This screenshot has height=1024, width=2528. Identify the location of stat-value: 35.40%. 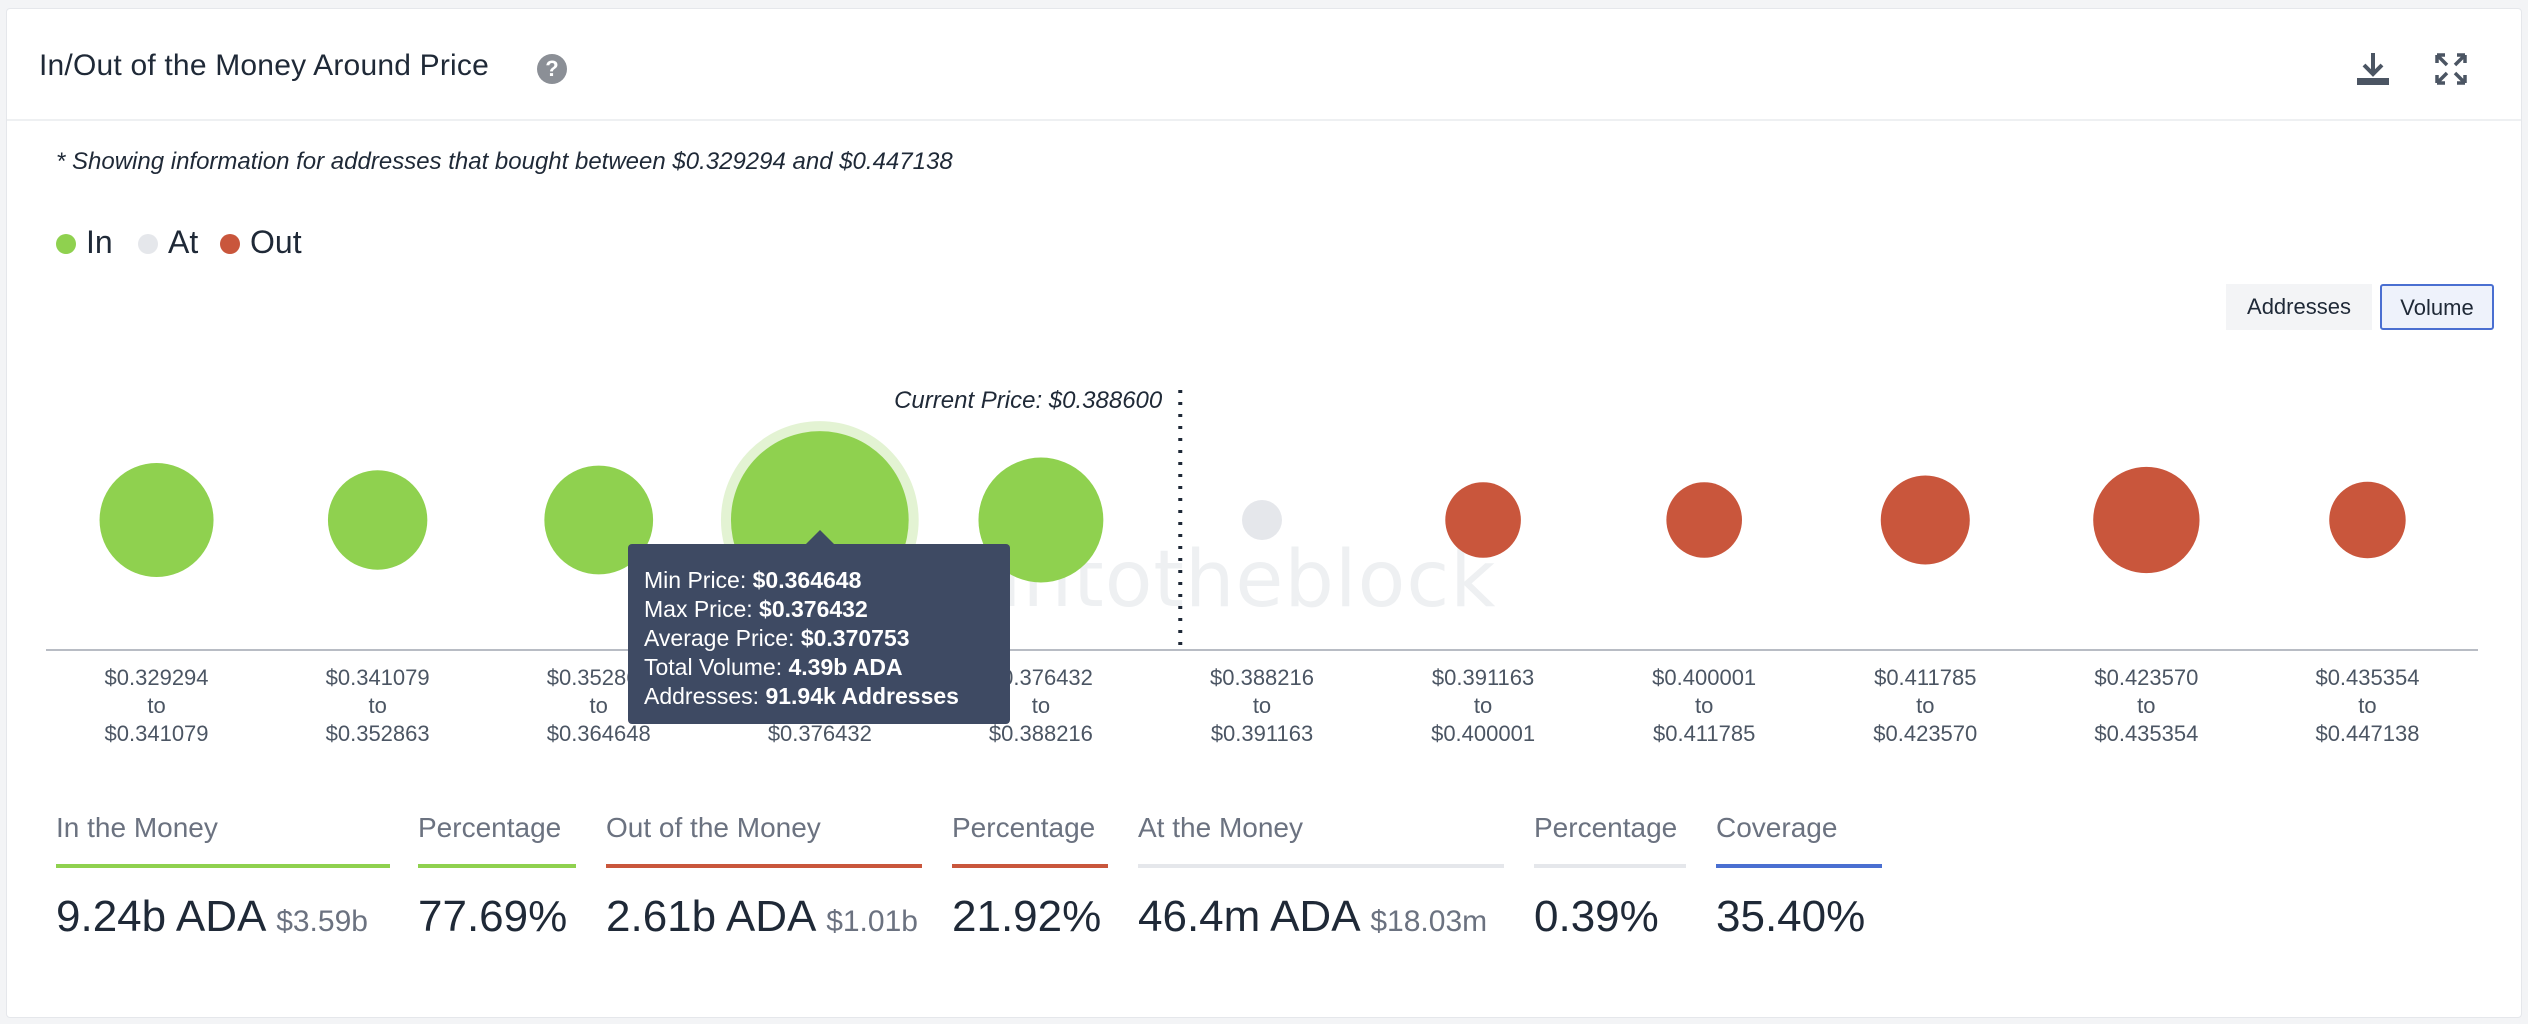
(1791, 916).